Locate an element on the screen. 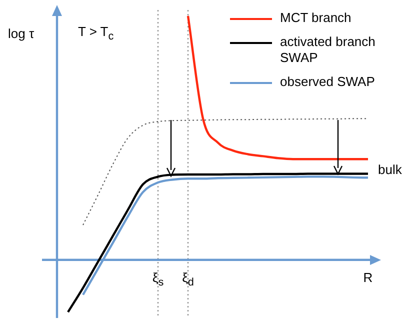 The height and width of the screenshot is (326, 415). x-tick-label: ξ$_{s}$ is located at coordinates (158, 280).